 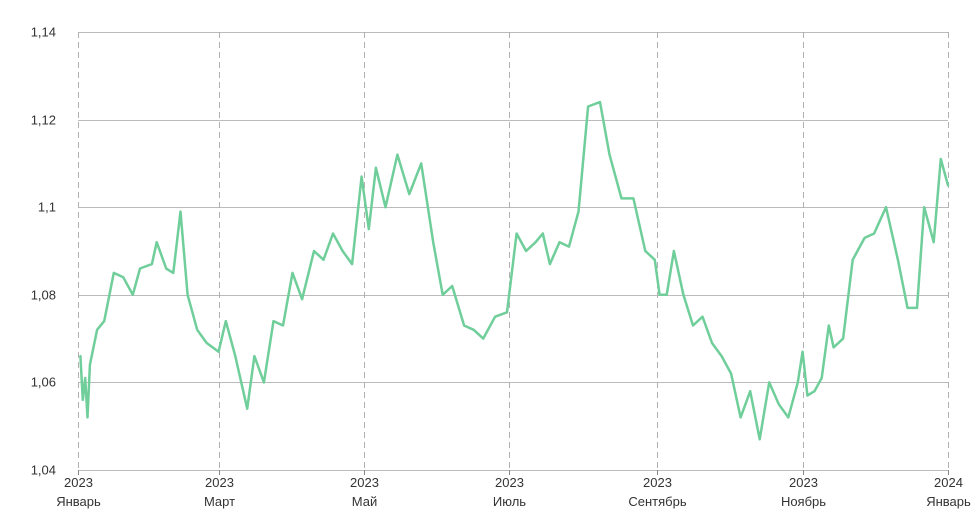 What do you see at coordinates (43, 32) in the screenshot?
I see `y-tick-label: 1,14` at bounding box center [43, 32].